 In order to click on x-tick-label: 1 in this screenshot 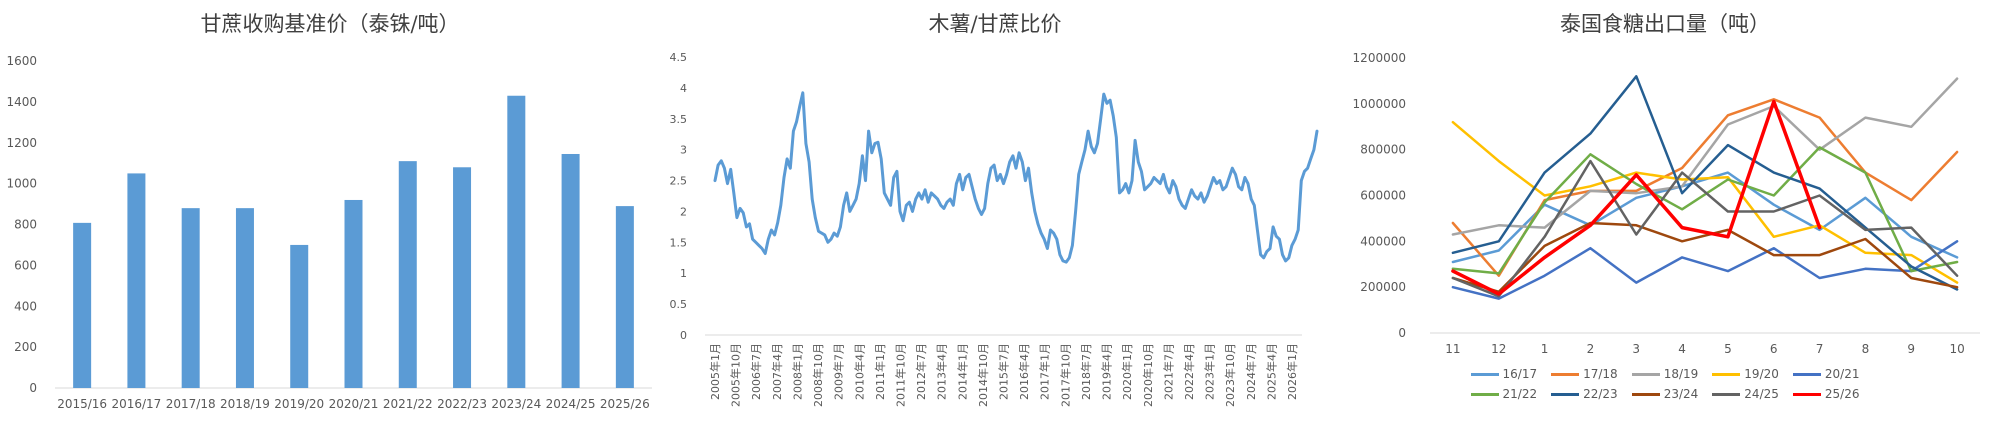, I will do `click(1545, 349)`.